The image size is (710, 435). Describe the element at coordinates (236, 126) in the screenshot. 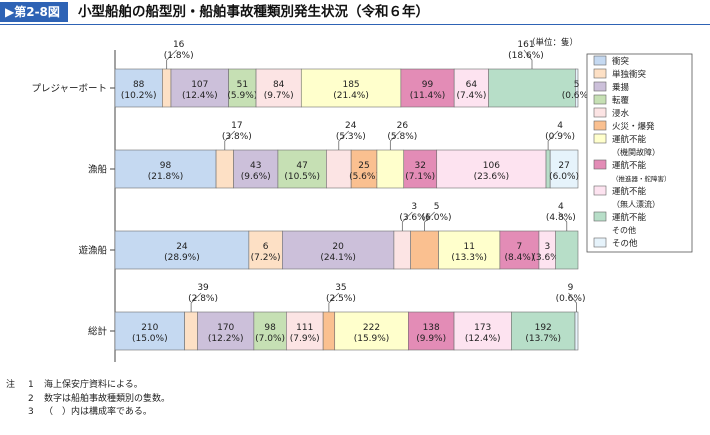

I see `callout-value: 17` at that location.